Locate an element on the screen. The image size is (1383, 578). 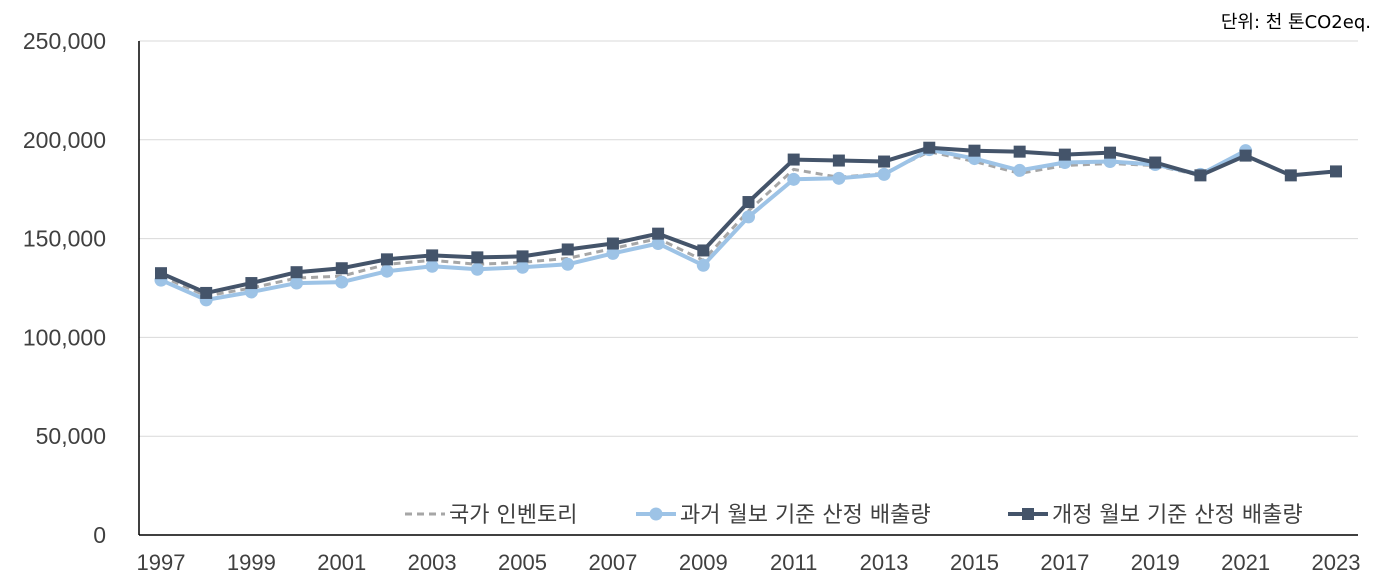
x-tick-label: 2005 is located at coordinates (522, 562).